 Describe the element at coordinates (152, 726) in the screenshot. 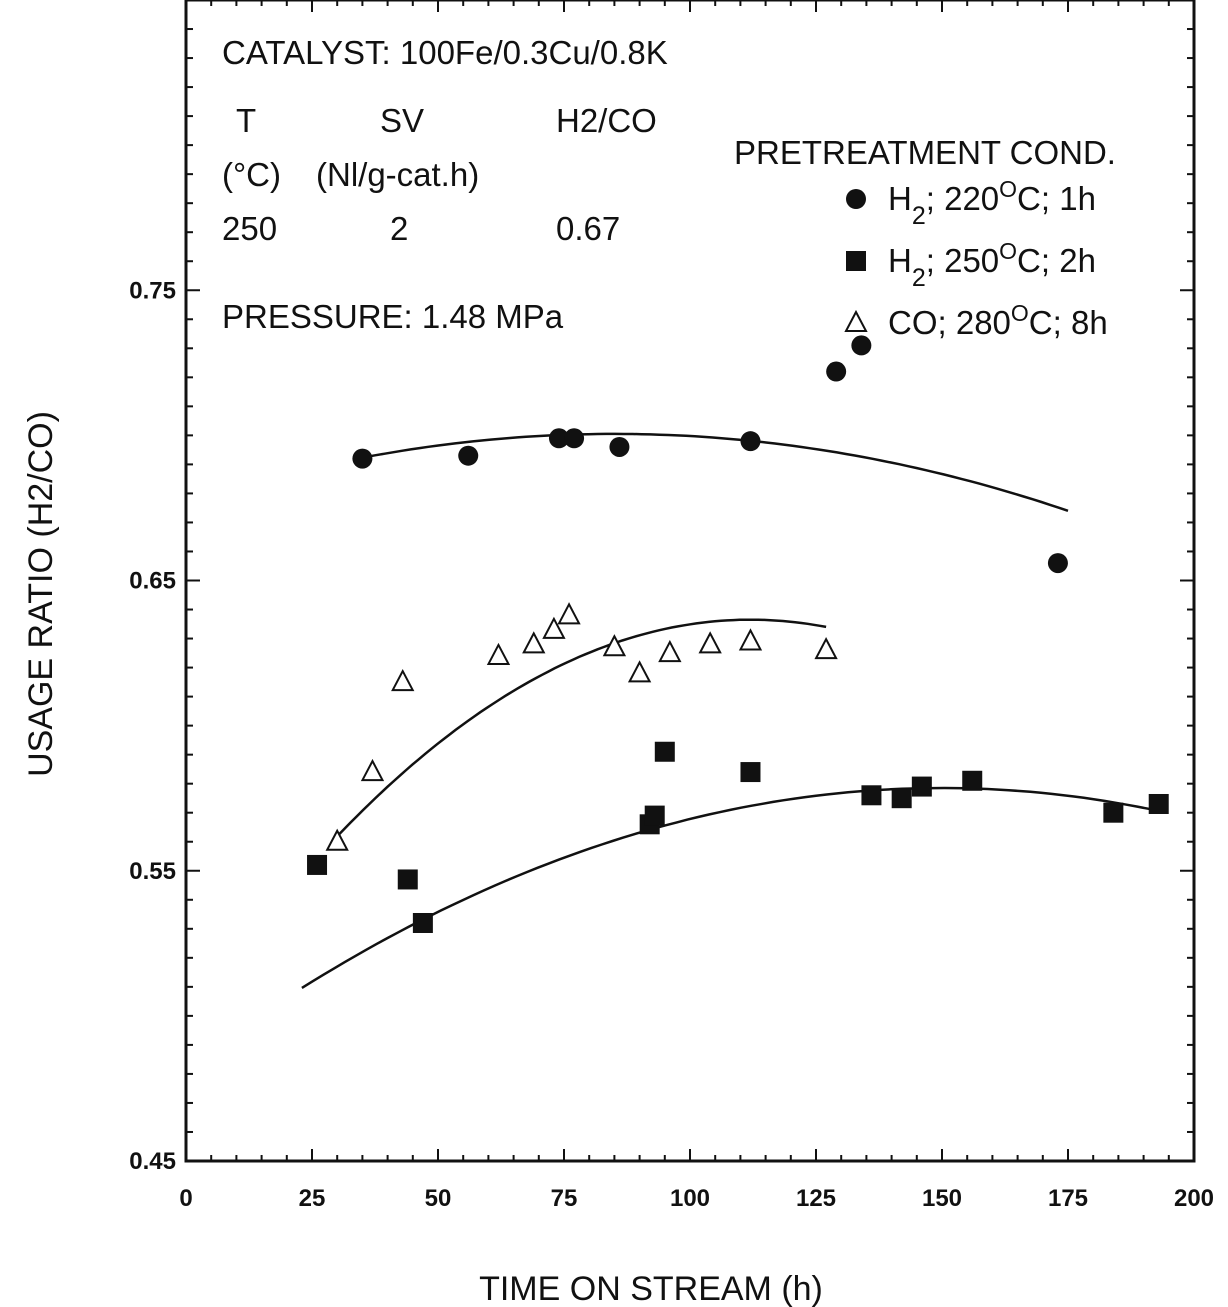

I see `y-tick-labels: 0.45 0.55 0.65 0.75` at that location.